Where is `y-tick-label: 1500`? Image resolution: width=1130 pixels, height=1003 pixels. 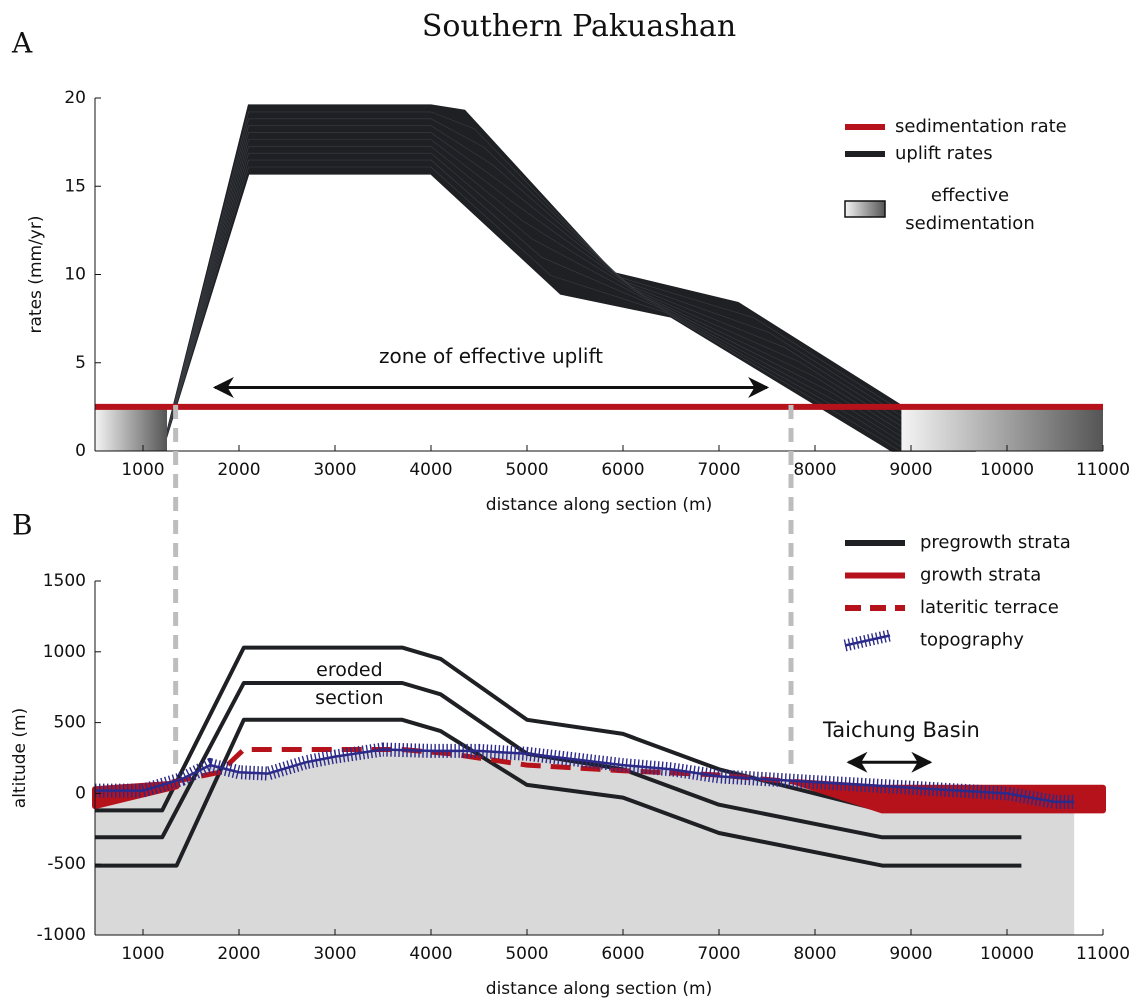
y-tick-label: 1500 is located at coordinates (64, 581).